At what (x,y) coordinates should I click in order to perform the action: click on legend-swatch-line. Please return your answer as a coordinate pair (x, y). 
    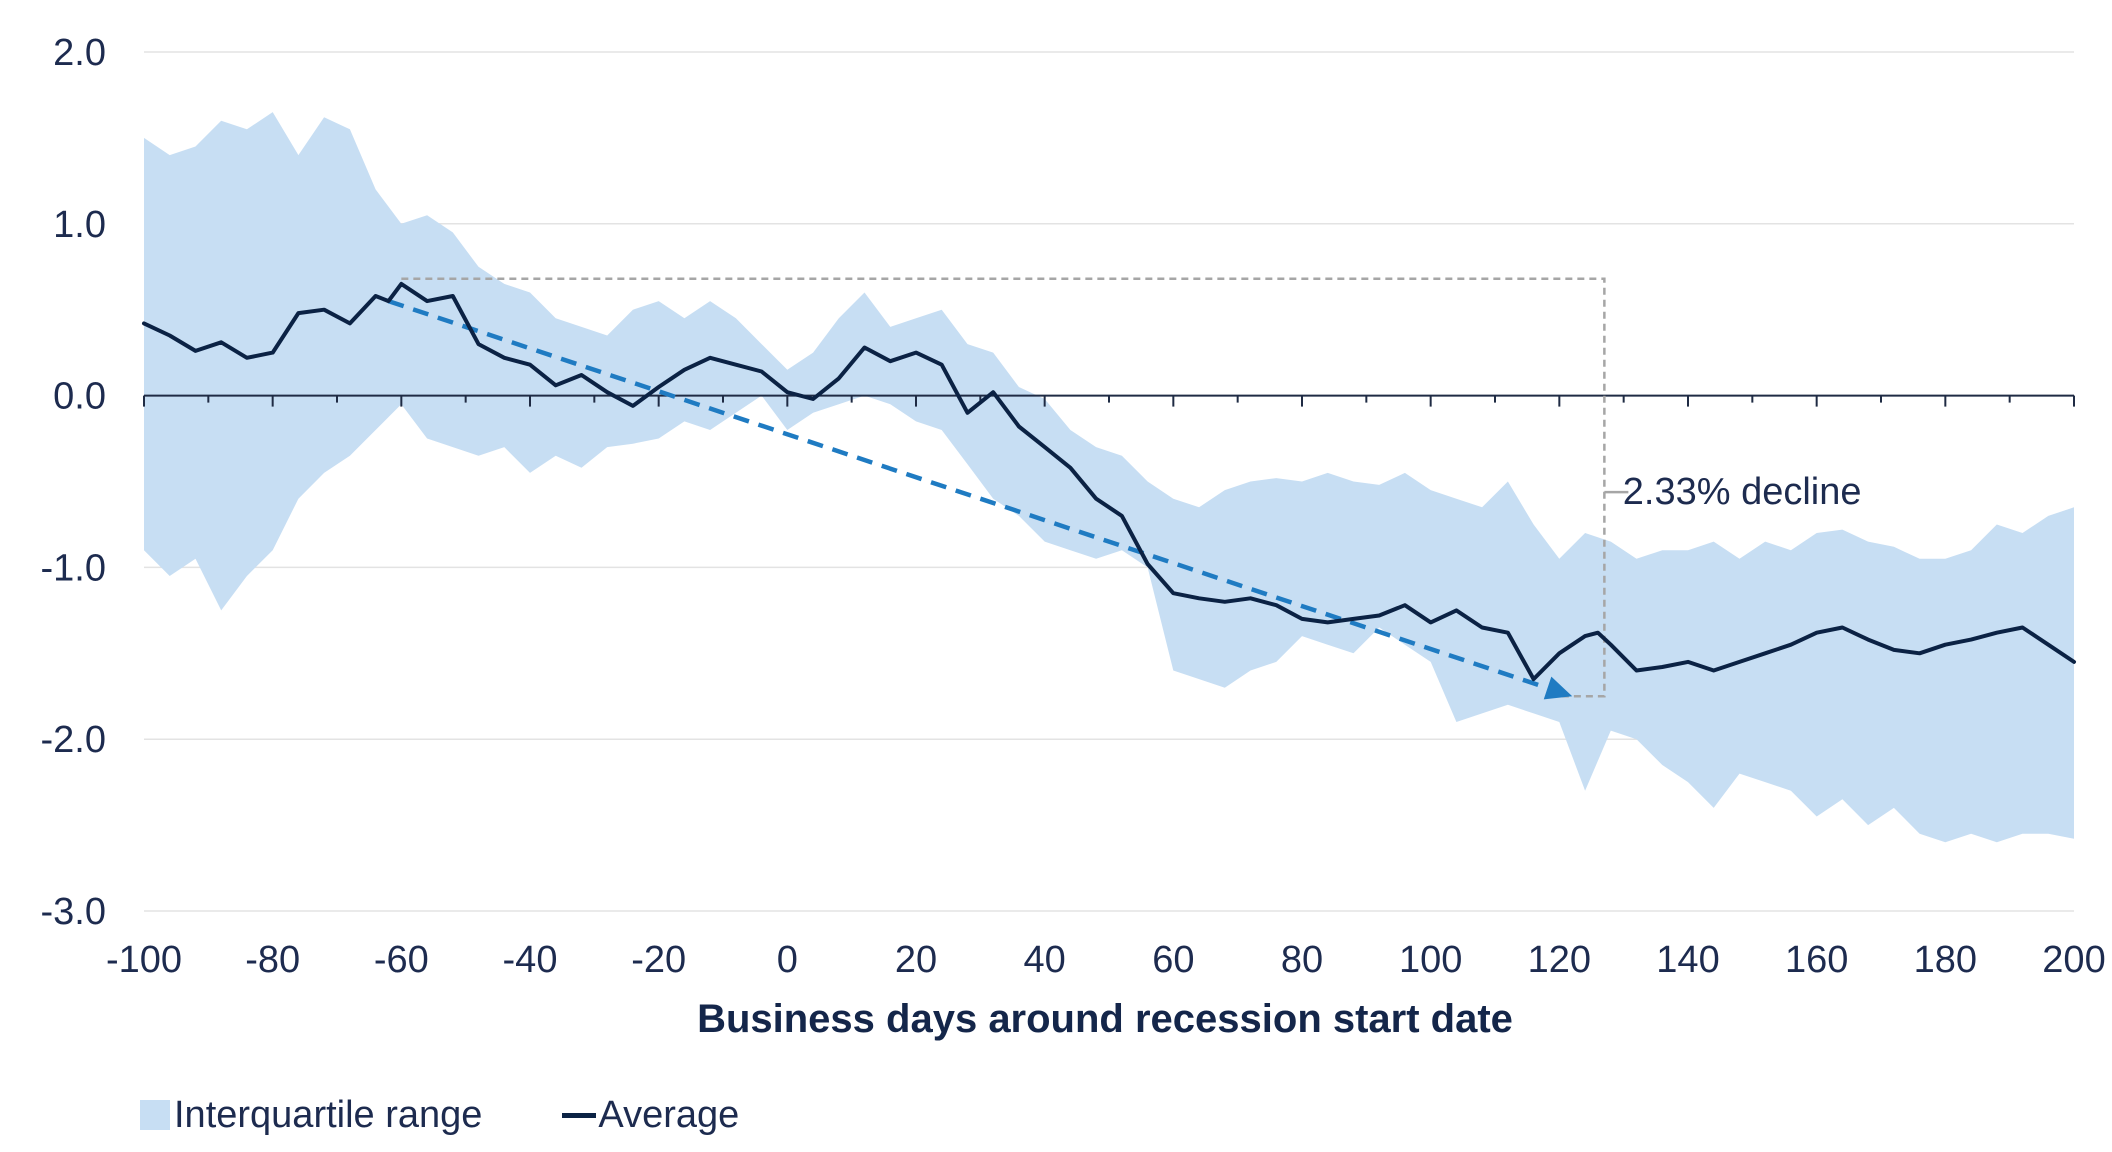
    Looking at the image, I should click on (579, 1115).